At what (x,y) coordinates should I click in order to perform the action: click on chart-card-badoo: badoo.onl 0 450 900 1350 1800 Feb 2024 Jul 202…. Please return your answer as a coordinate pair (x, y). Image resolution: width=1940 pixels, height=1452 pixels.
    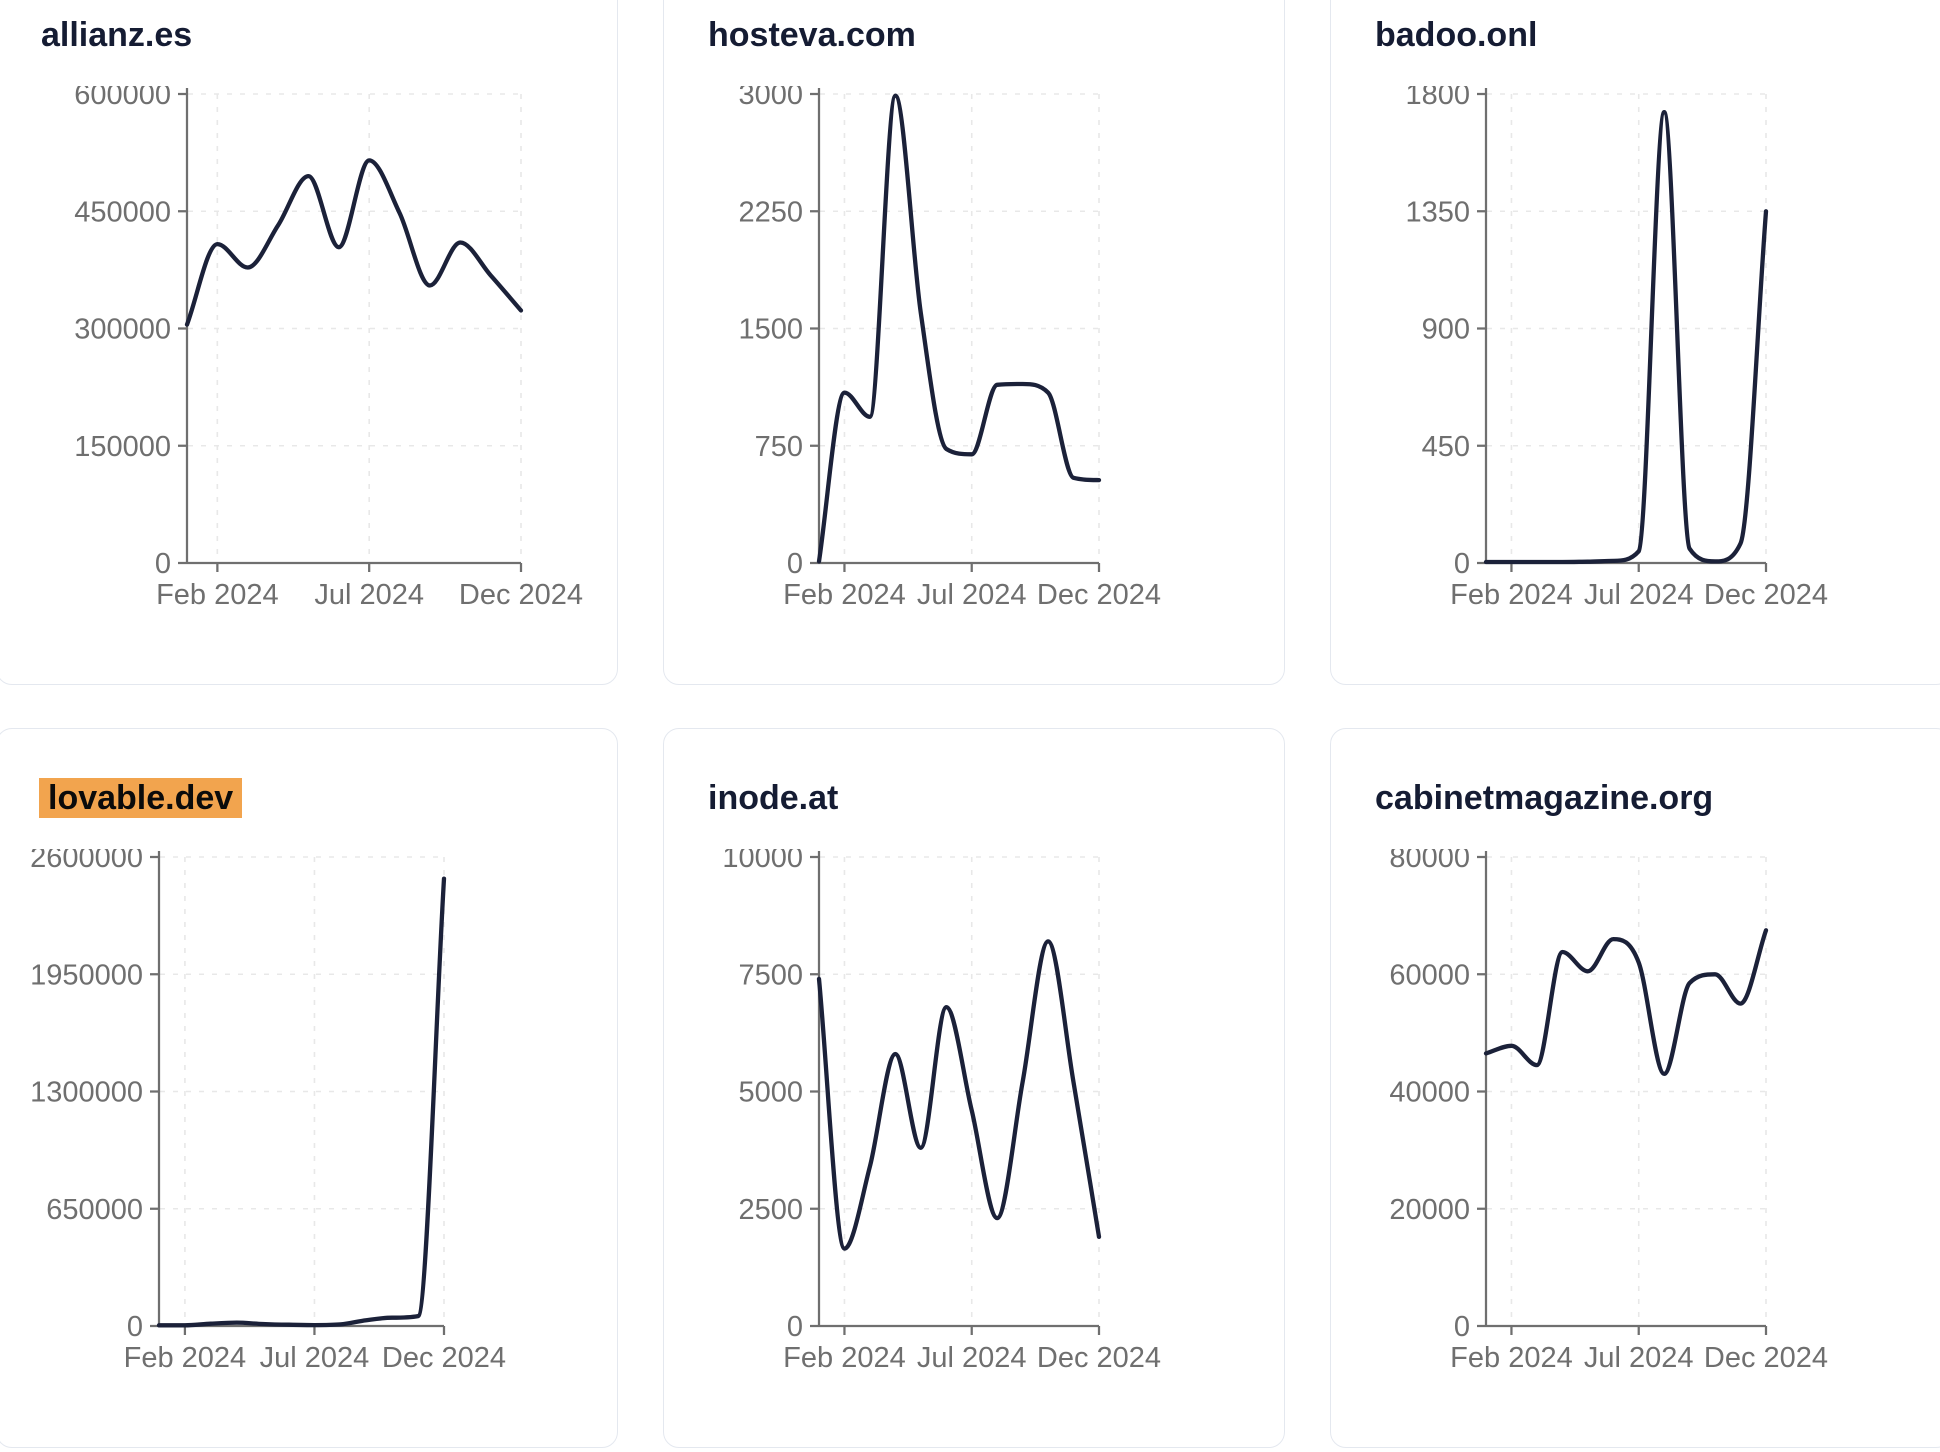
    Looking at the image, I should click on (1635, 342).